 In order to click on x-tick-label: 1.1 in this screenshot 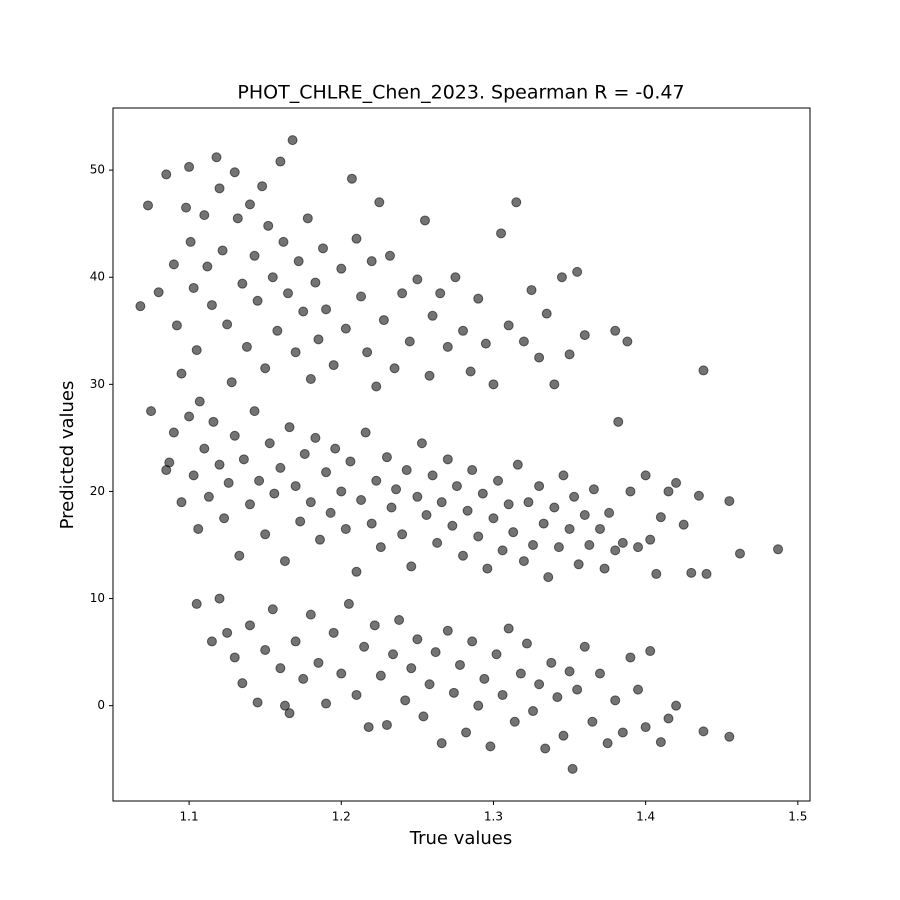, I will do `click(189, 817)`.